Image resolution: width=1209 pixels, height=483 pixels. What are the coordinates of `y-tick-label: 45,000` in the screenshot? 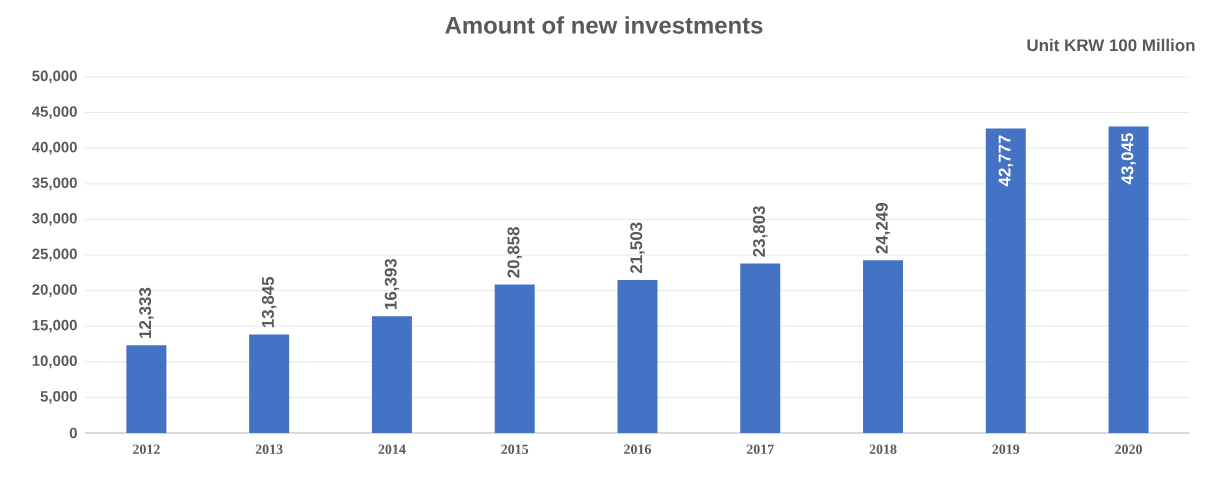 It's located at (54, 112).